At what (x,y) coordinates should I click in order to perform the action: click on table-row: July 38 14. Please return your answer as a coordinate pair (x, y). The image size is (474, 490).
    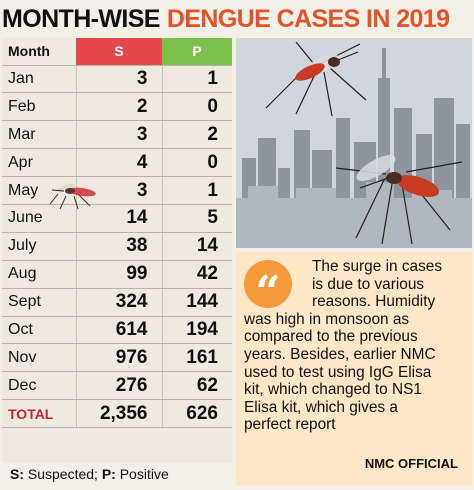
    Looking at the image, I should click on (117, 246).